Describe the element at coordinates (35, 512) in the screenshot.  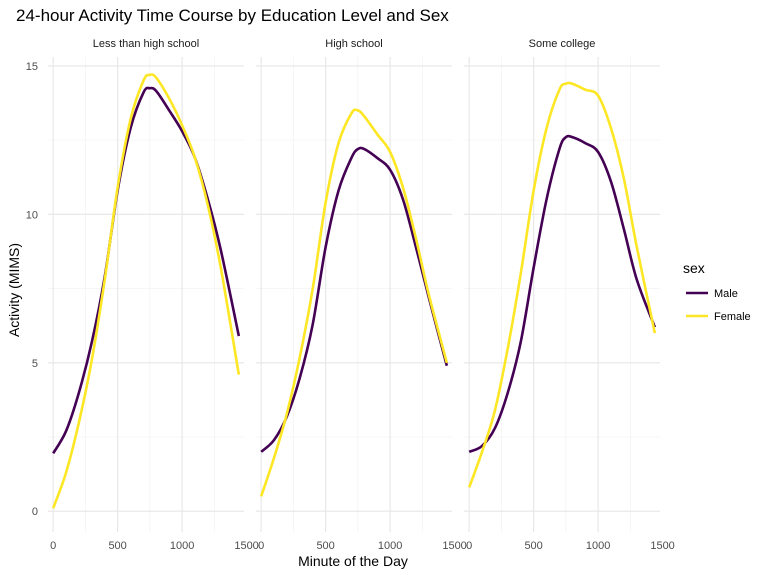
I see `y-tick-label: 0` at that location.